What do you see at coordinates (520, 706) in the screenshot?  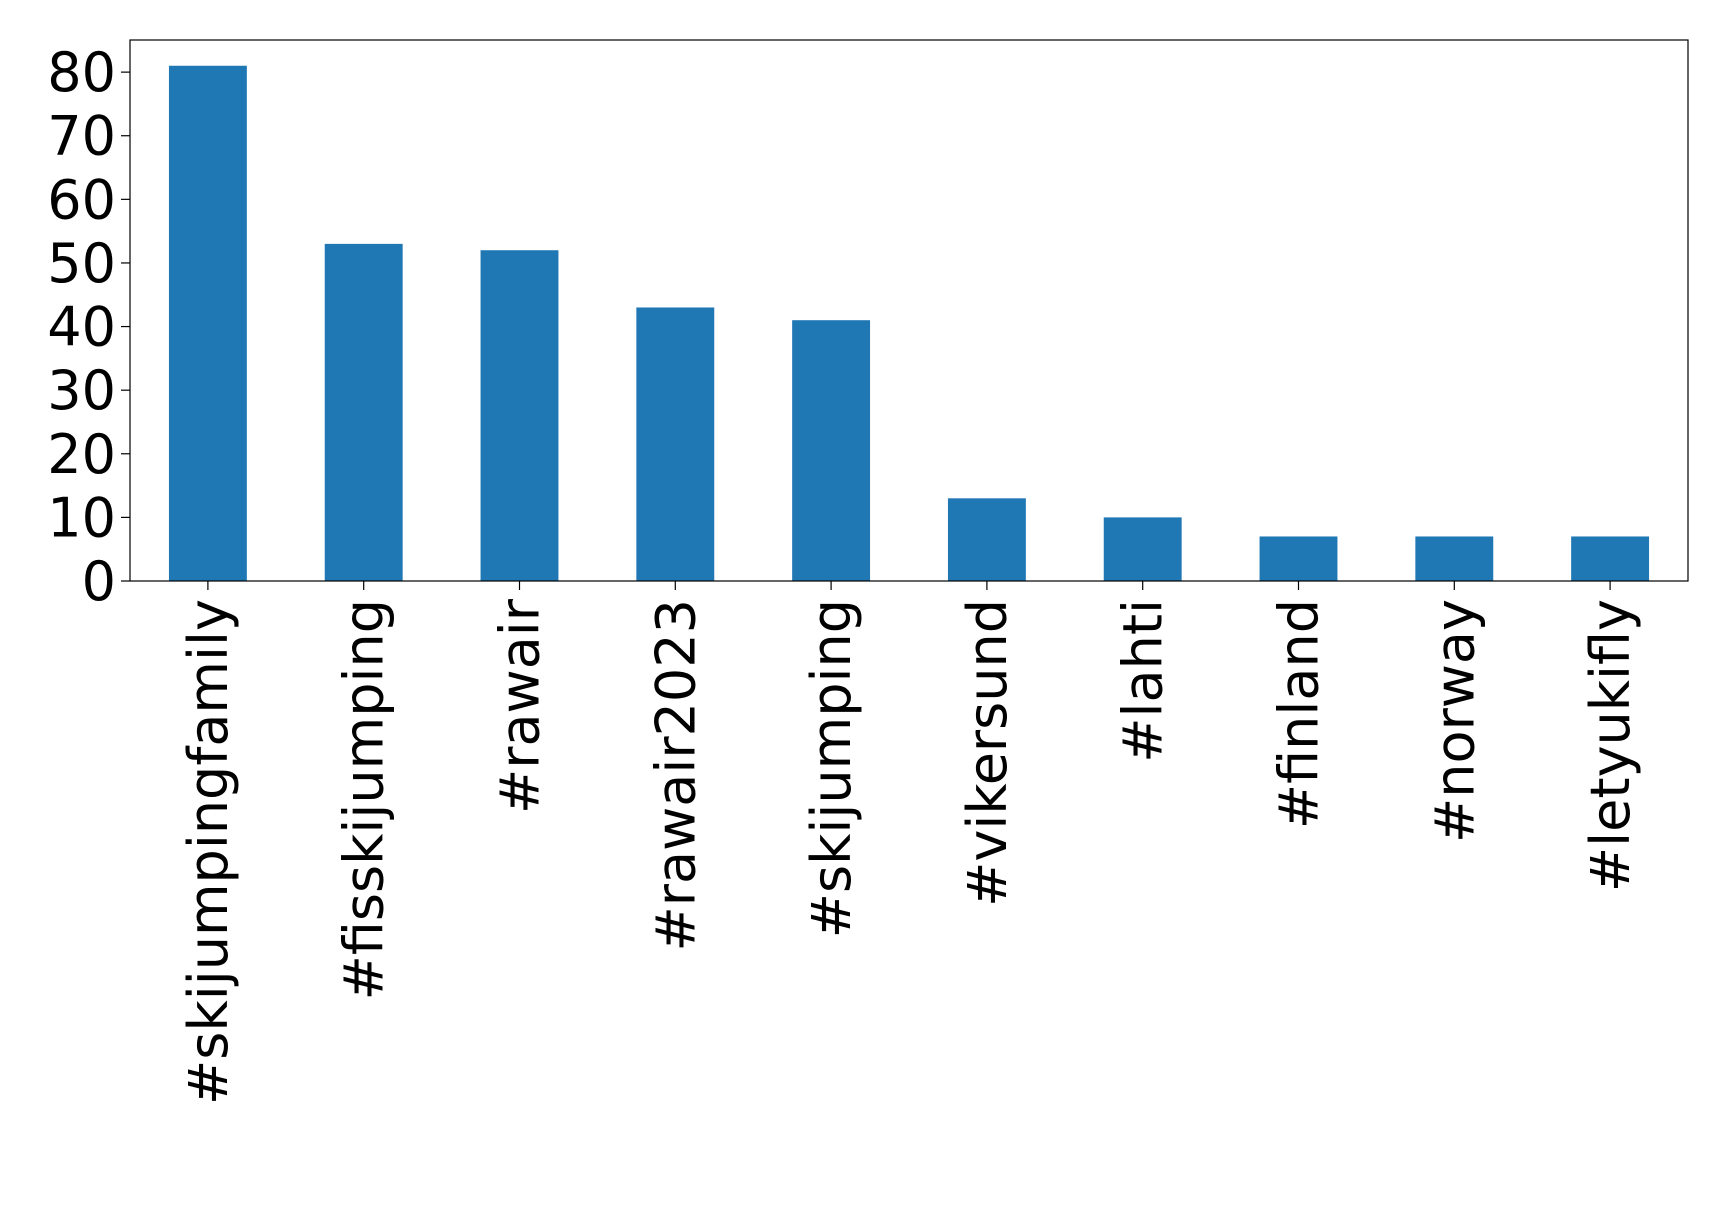 I see `x-tick-label: #rawair` at bounding box center [520, 706].